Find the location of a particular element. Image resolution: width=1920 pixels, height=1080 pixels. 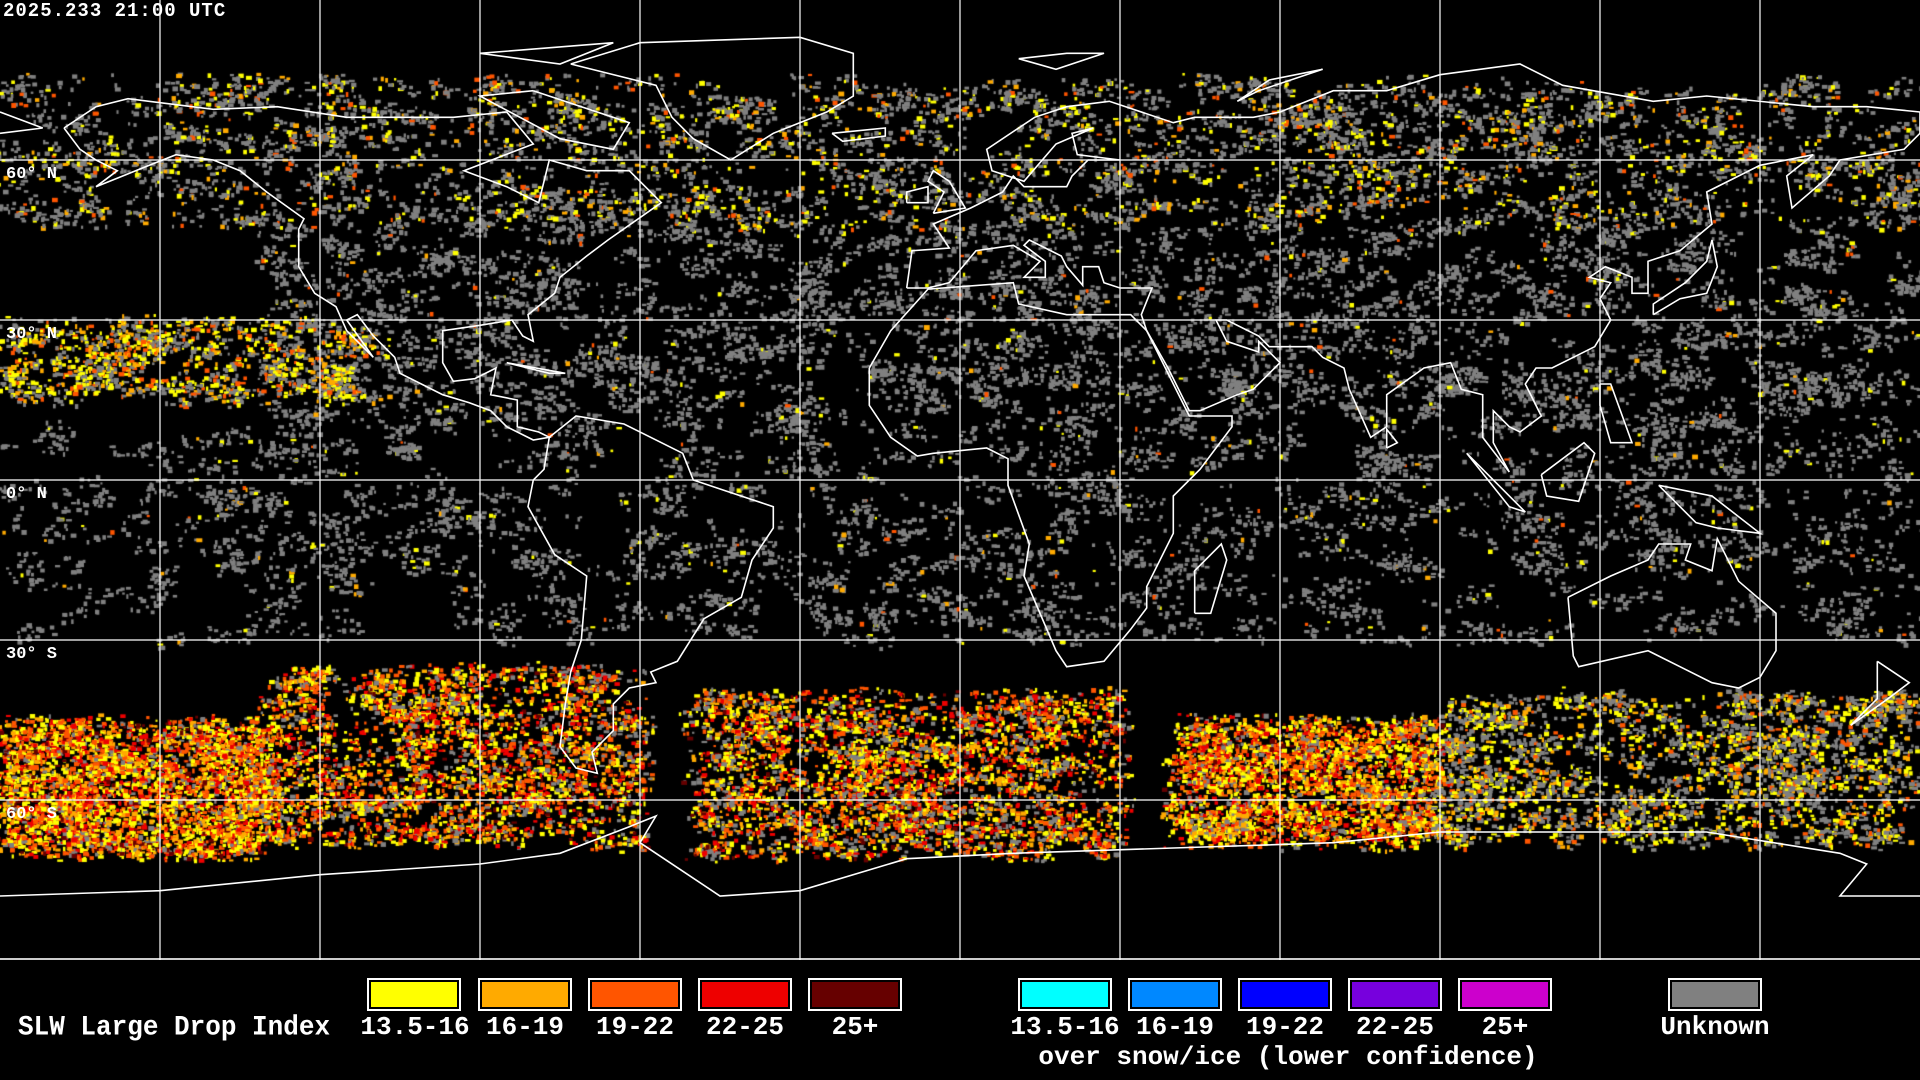

coastline-madagascar is located at coordinates (1210, 578).